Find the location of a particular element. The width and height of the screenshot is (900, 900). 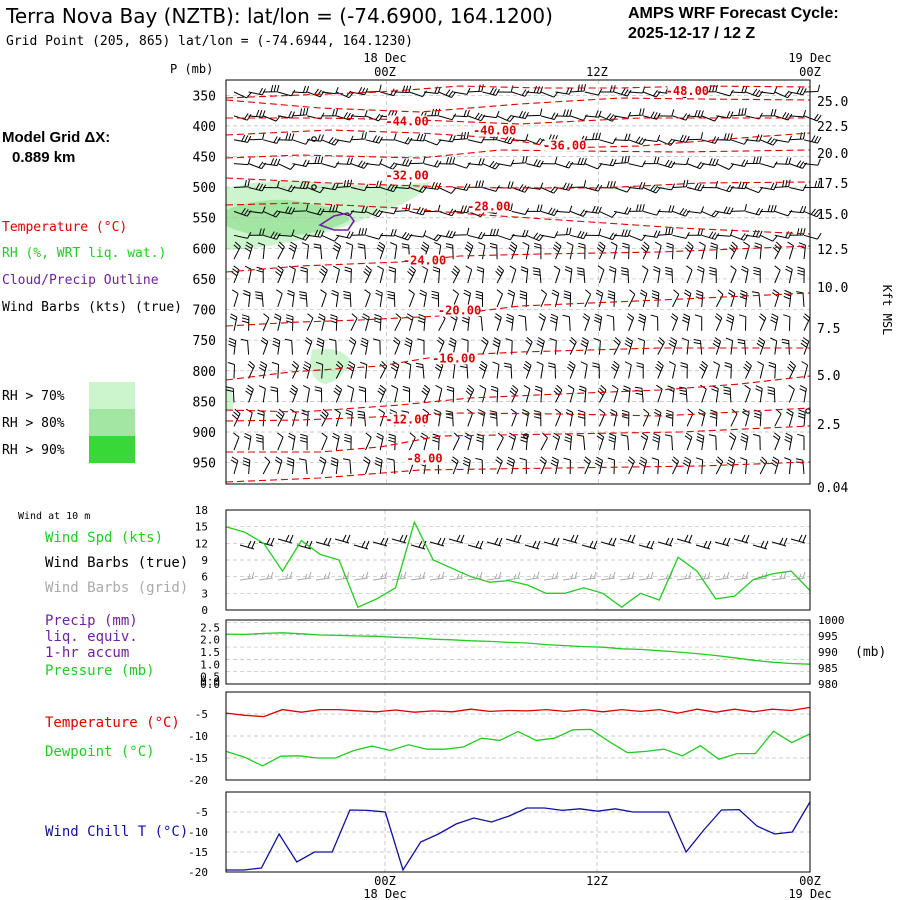

pressure-tick-label: 990 is located at coordinates (828, 652).